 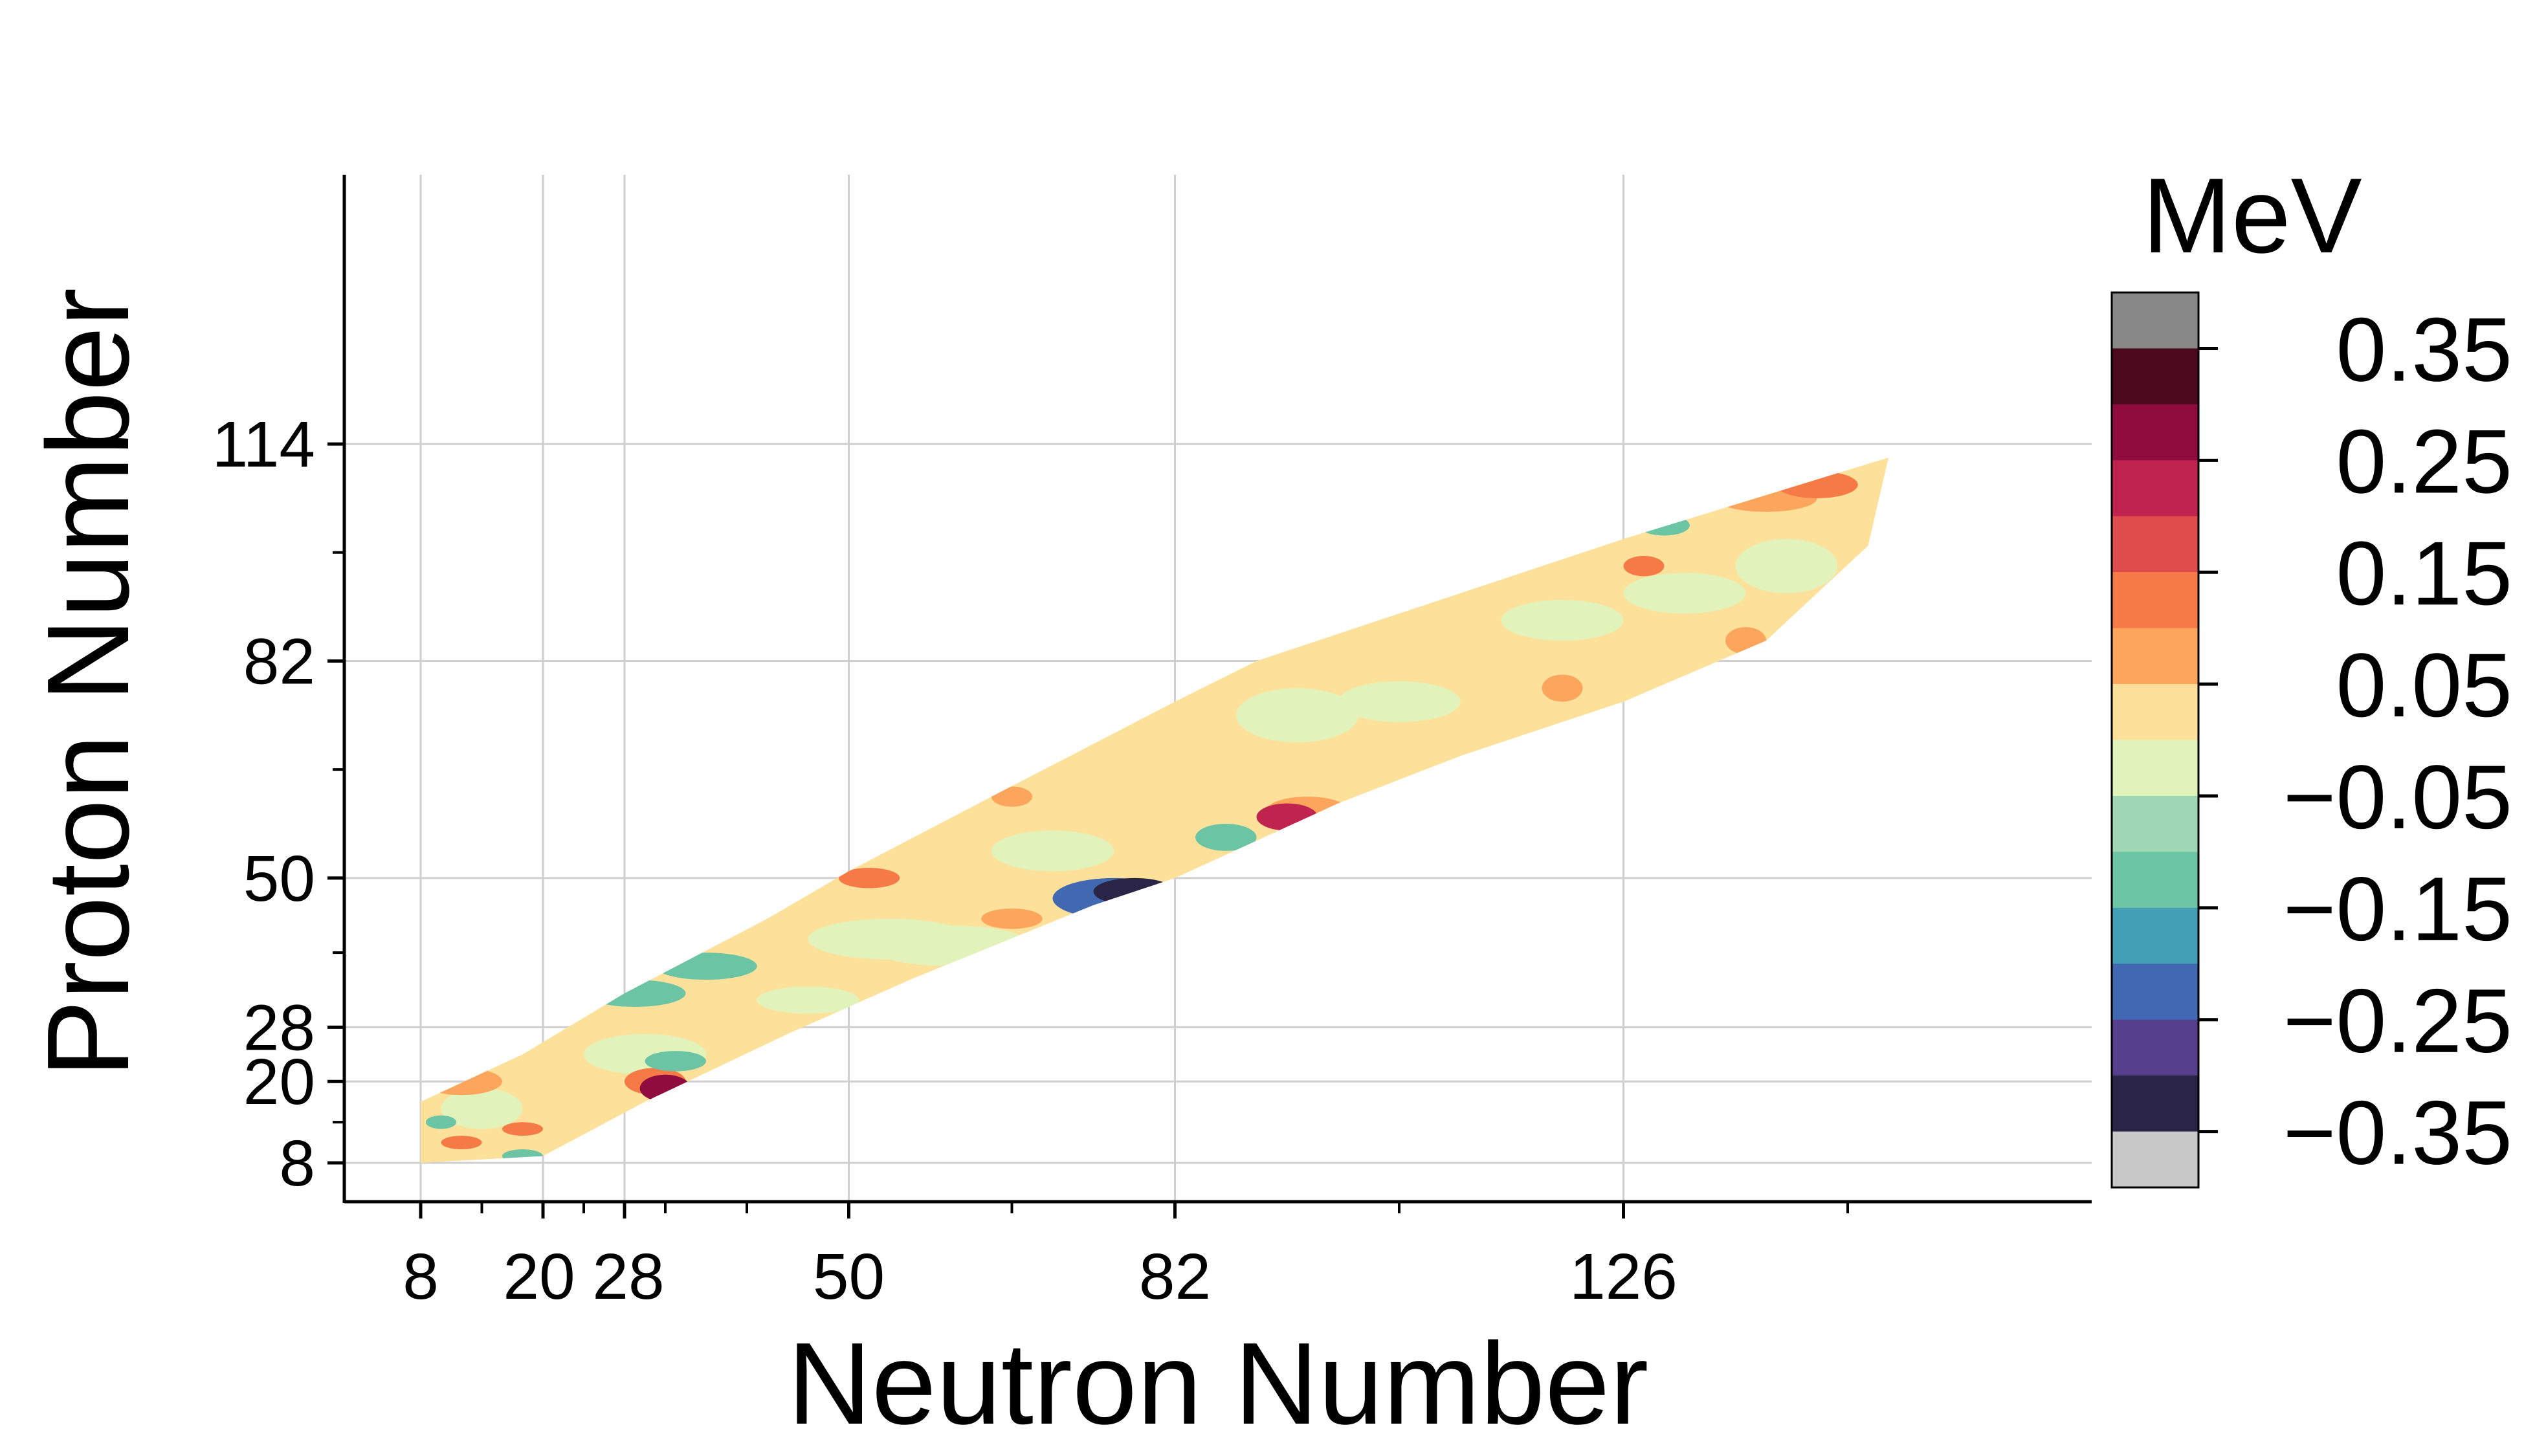 I want to click on colorbar-tick-label: 0.25, so click(x=2424, y=461).